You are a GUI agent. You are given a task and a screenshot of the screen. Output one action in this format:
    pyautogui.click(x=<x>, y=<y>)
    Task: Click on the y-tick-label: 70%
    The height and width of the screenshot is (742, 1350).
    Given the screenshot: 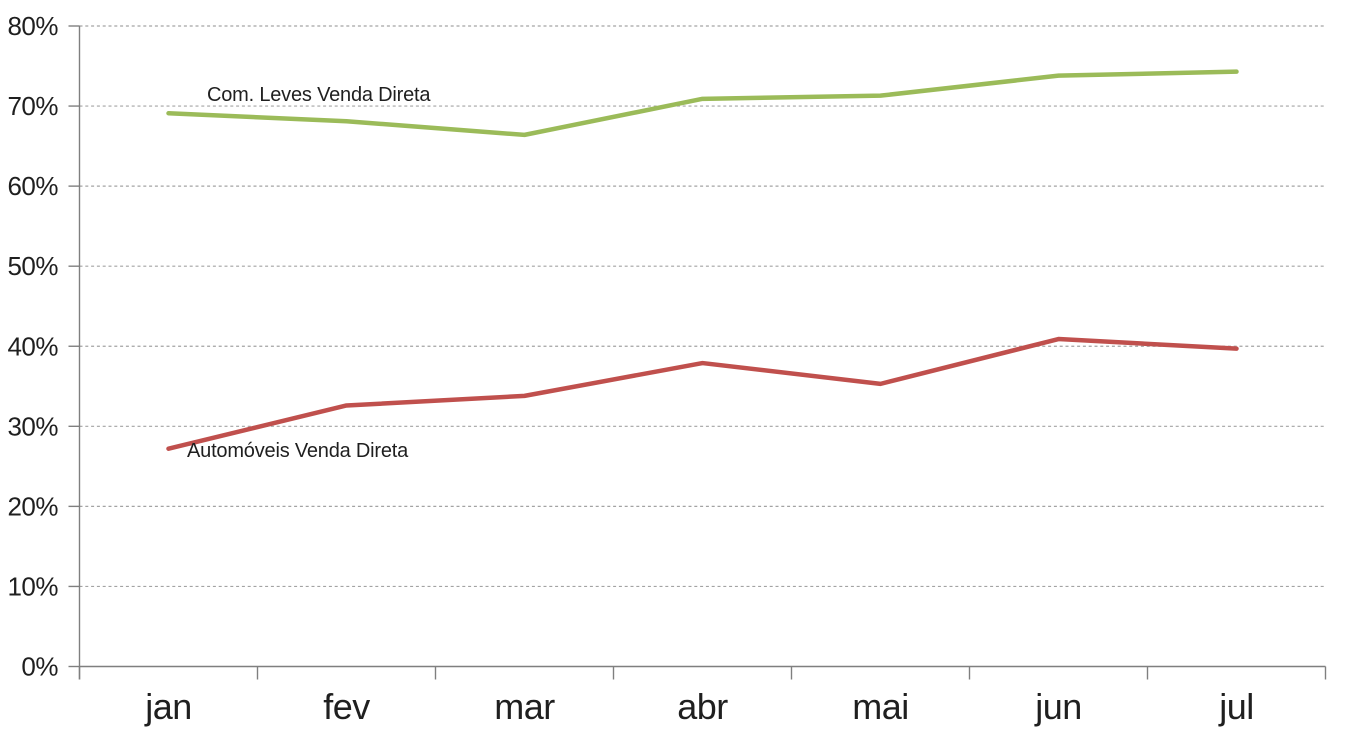 What is the action you would take?
    pyautogui.click(x=32, y=106)
    